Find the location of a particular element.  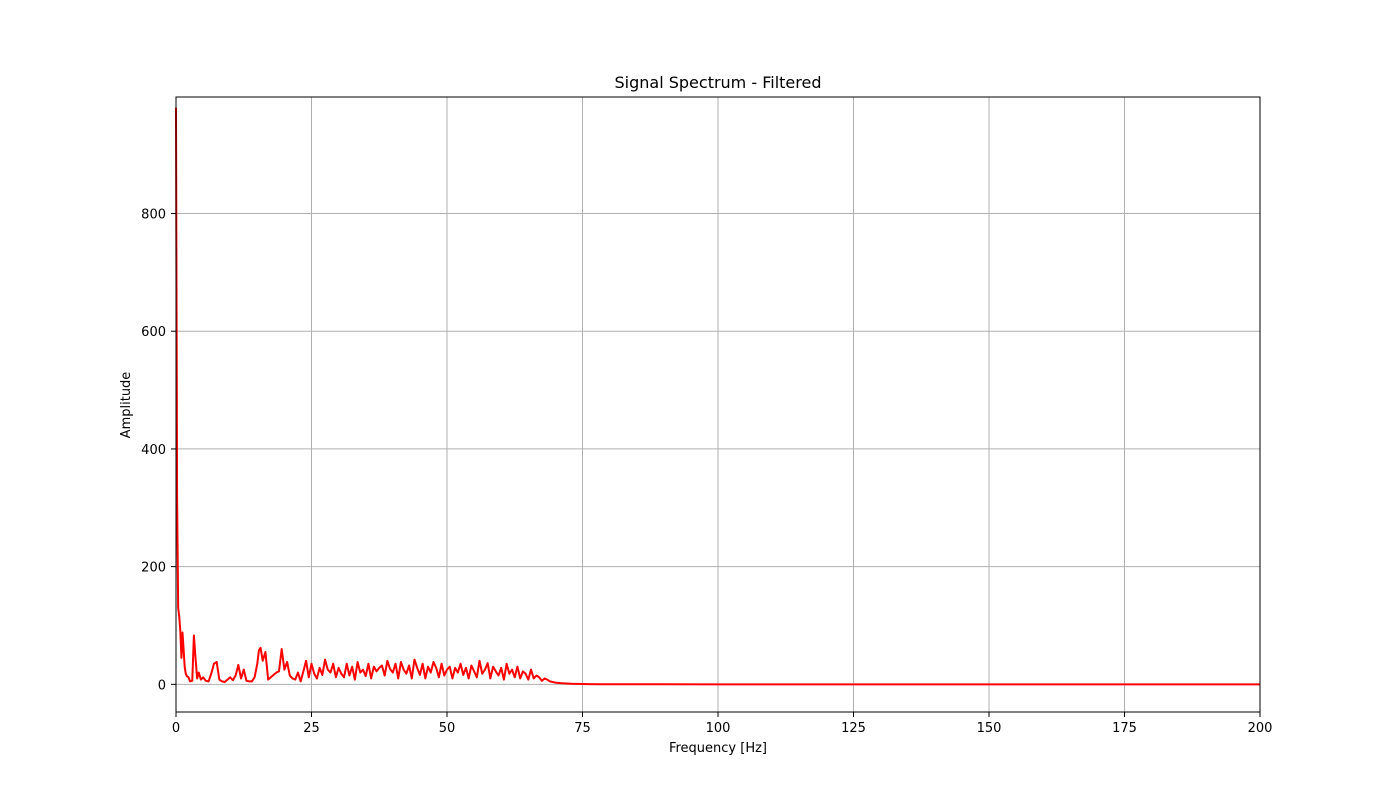

x-tick-label: 0 is located at coordinates (176, 728).